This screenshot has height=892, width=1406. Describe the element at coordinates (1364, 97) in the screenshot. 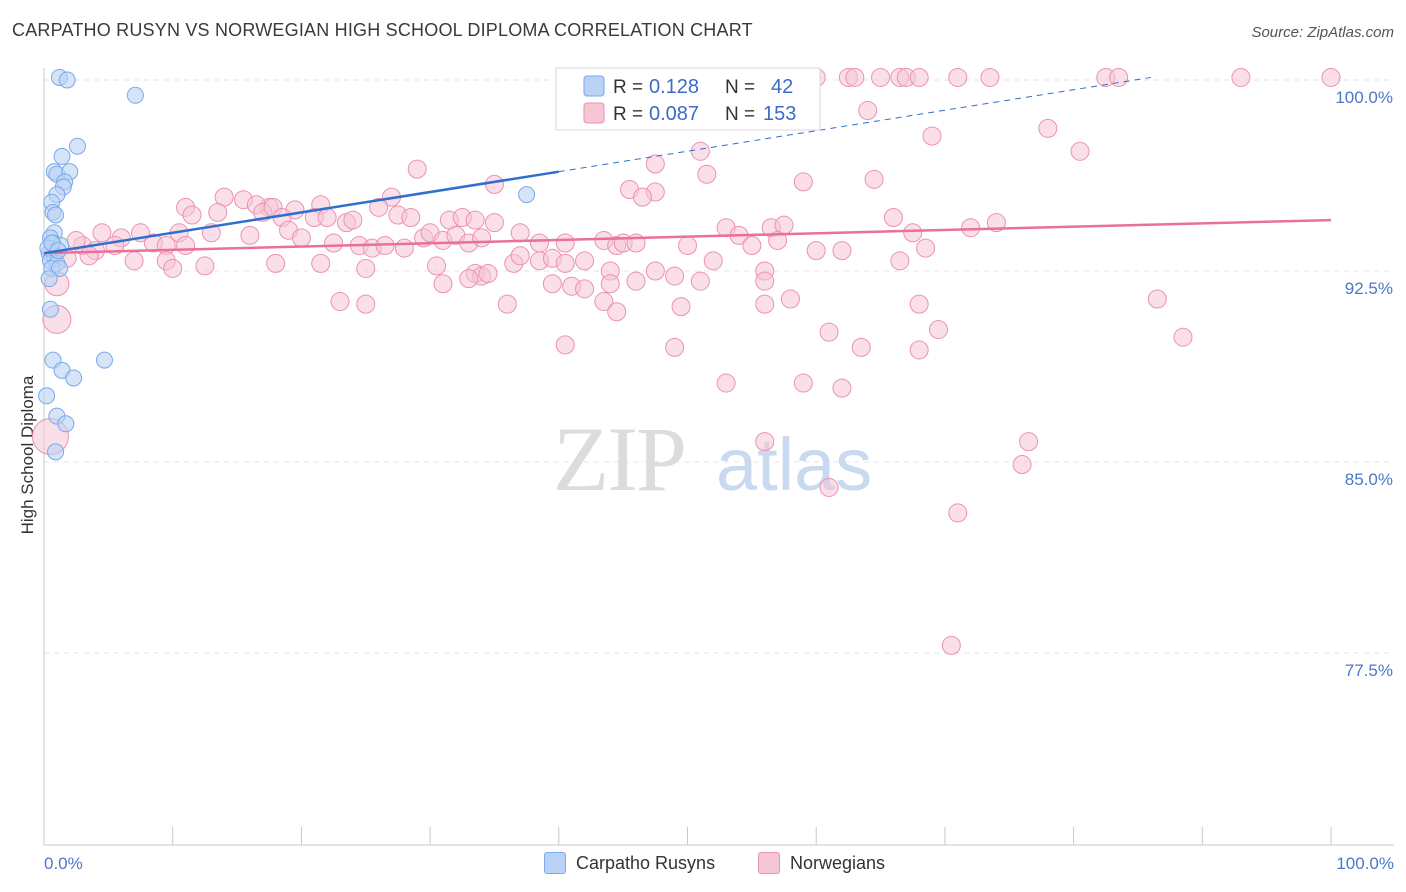

I see `y-tick-label: 100.0%` at that location.